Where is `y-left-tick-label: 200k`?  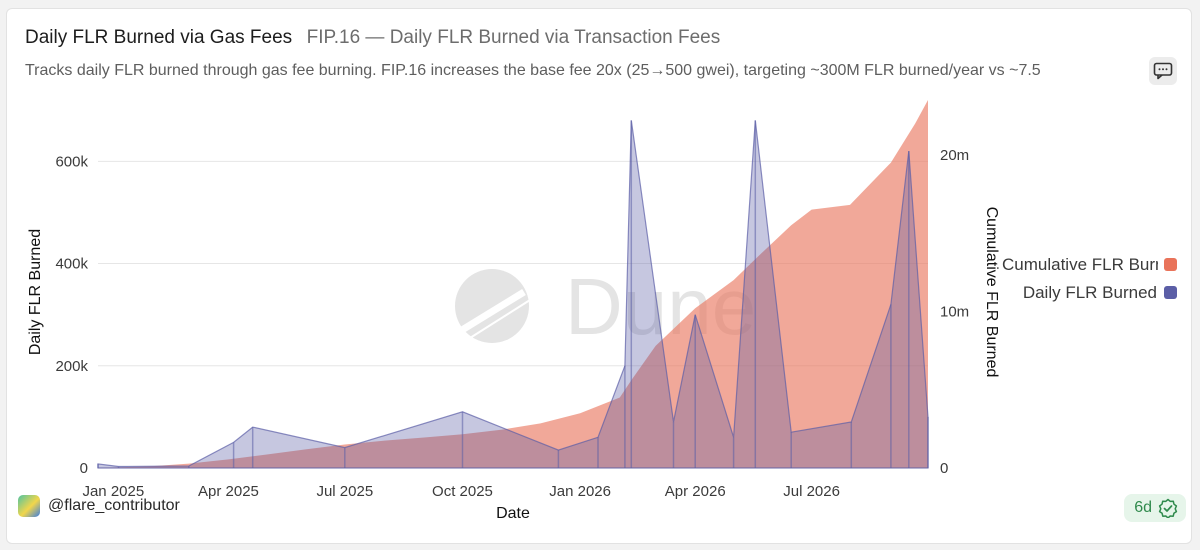 y-left-tick-label: 200k is located at coordinates (71, 366).